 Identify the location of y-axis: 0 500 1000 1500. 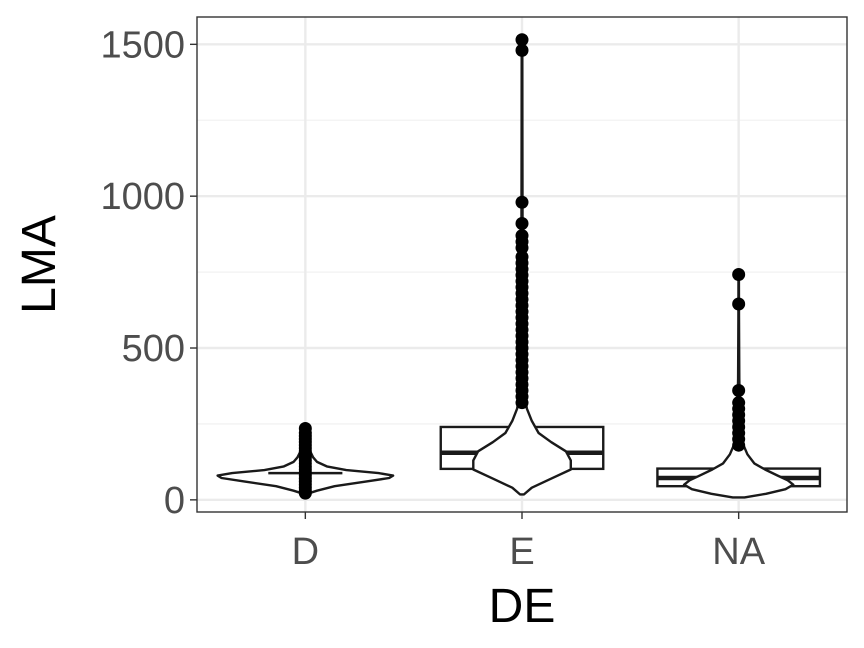
(148, 273).